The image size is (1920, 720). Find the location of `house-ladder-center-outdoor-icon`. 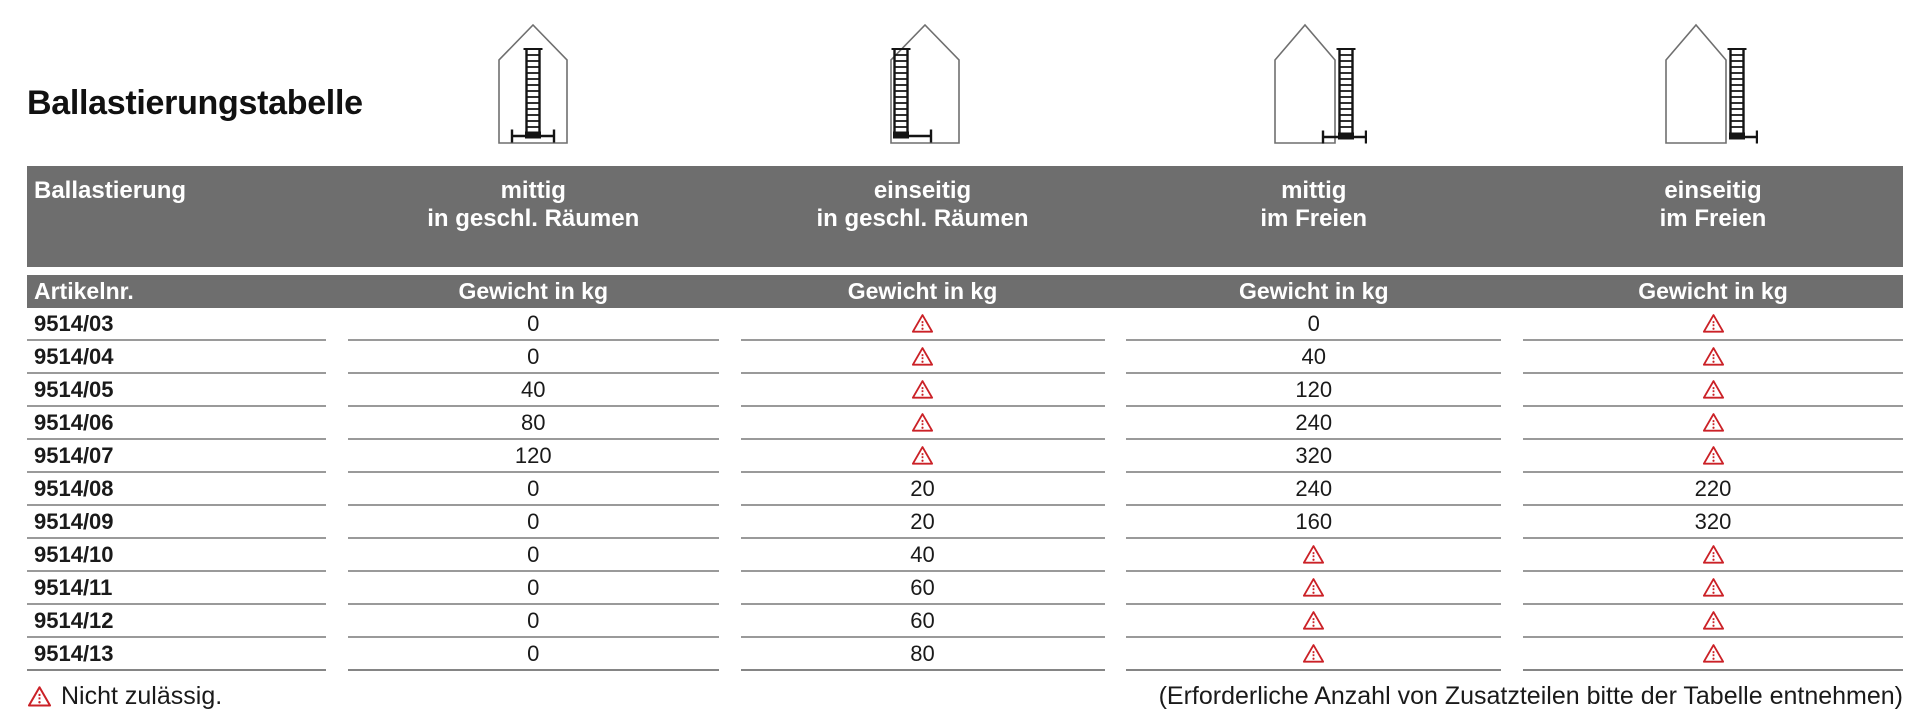

house-ladder-center-outdoor-icon is located at coordinates (1320, 83).